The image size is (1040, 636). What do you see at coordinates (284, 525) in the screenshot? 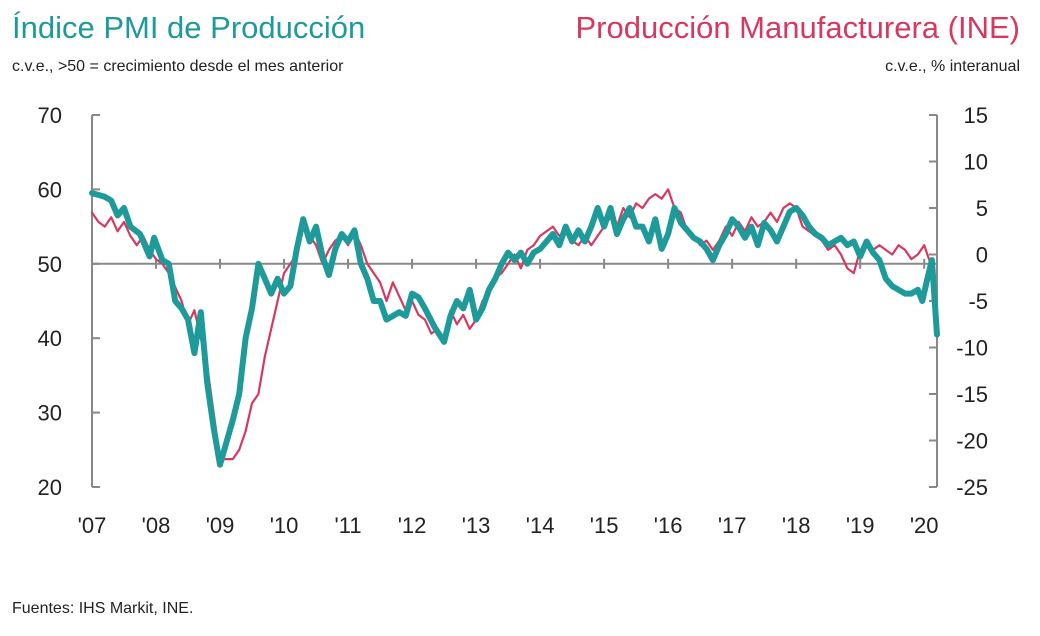
I see `x-tick-label: '10` at bounding box center [284, 525].